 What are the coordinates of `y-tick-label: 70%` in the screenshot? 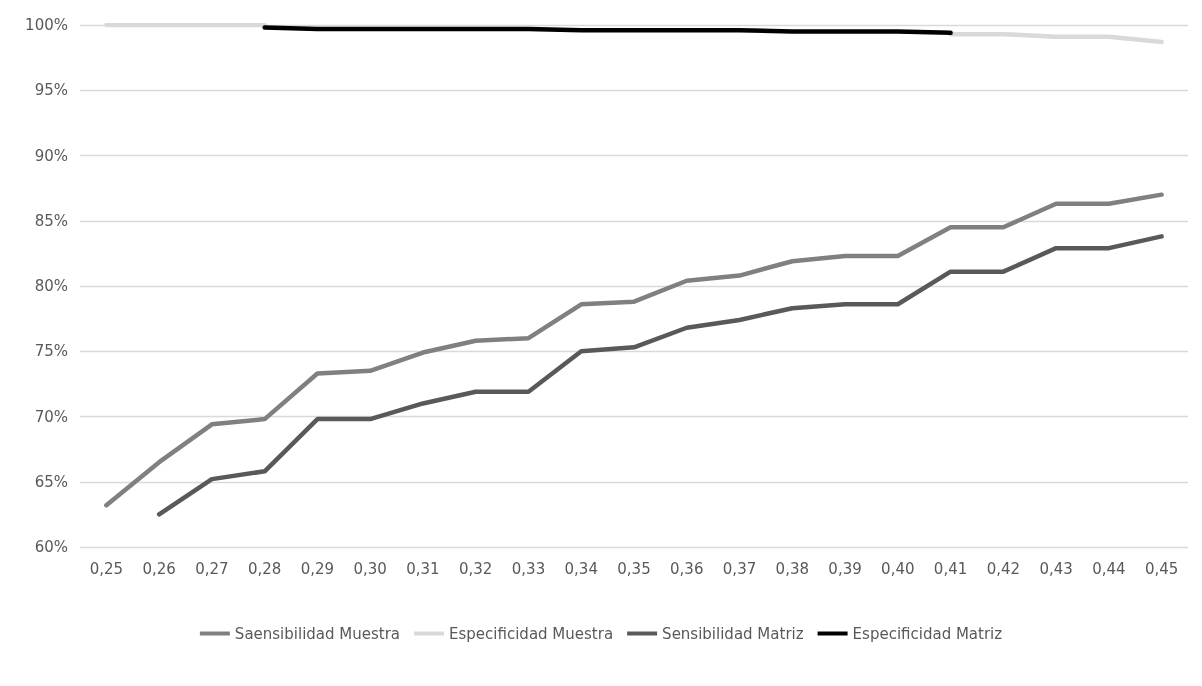 It's located at (51, 416).